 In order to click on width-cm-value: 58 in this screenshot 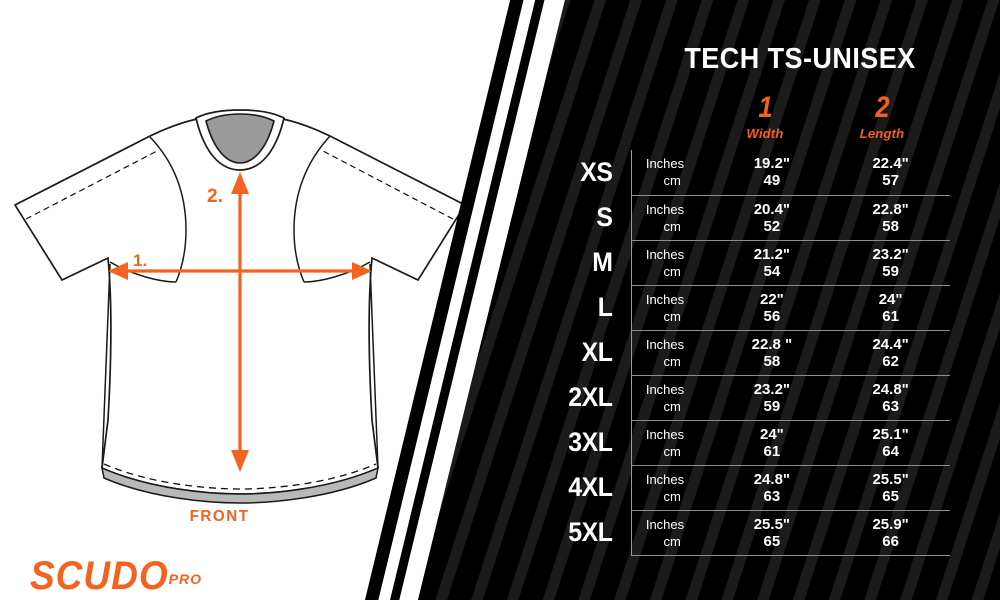, I will do `click(772, 361)`.